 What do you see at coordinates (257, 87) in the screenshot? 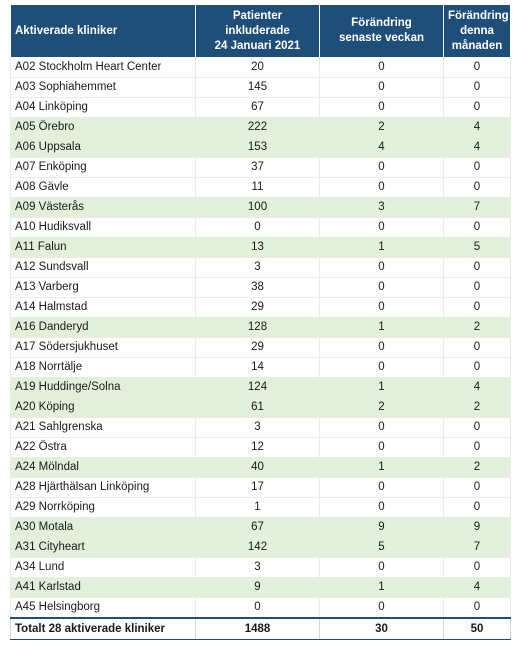
I see `patients-cell: 145` at bounding box center [257, 87].